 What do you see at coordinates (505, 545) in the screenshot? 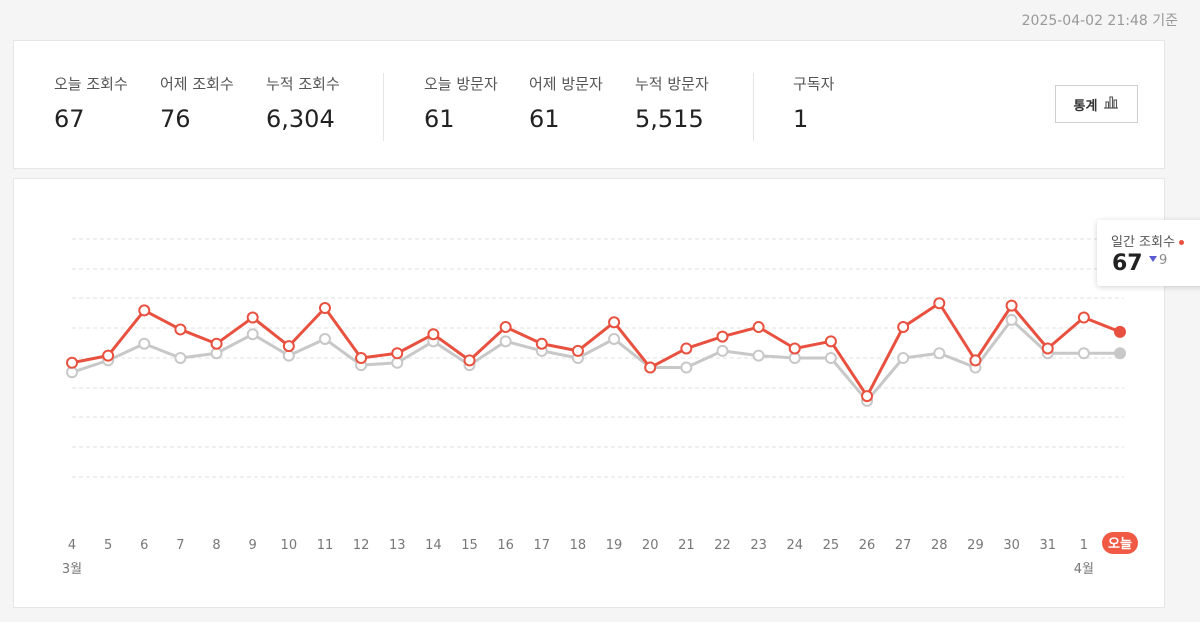
I see `x-tick-label: 16` at bounding box center [505, 545].